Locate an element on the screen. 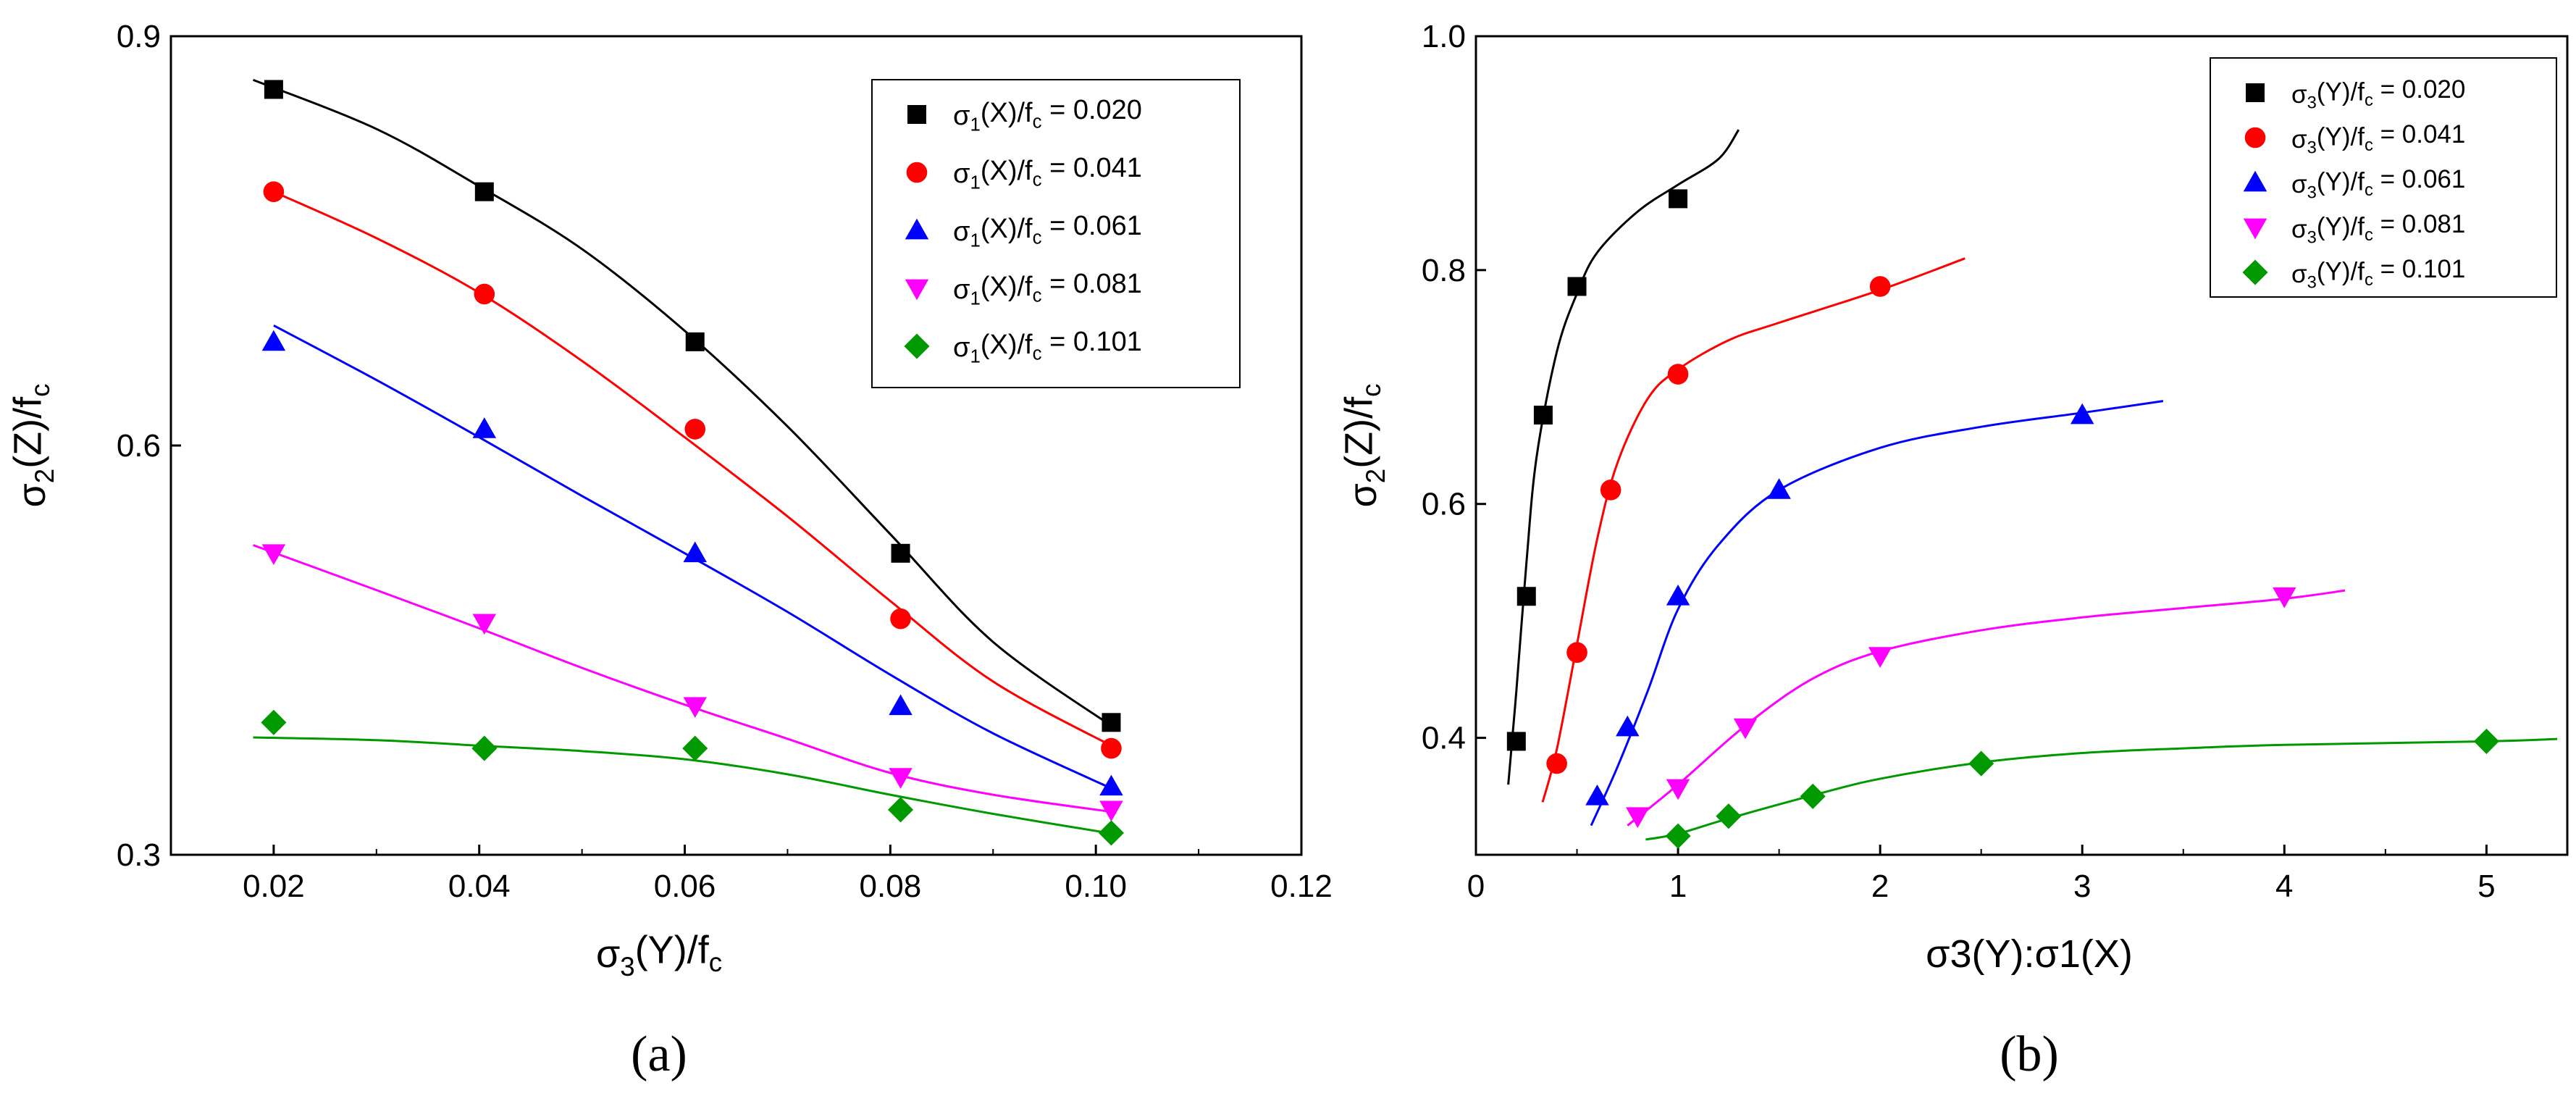 This screenshot has width=2576, height=1096. legend-entry: σ1​(X)/fc​ = 0.081 is located at coordinates (1047, 289).